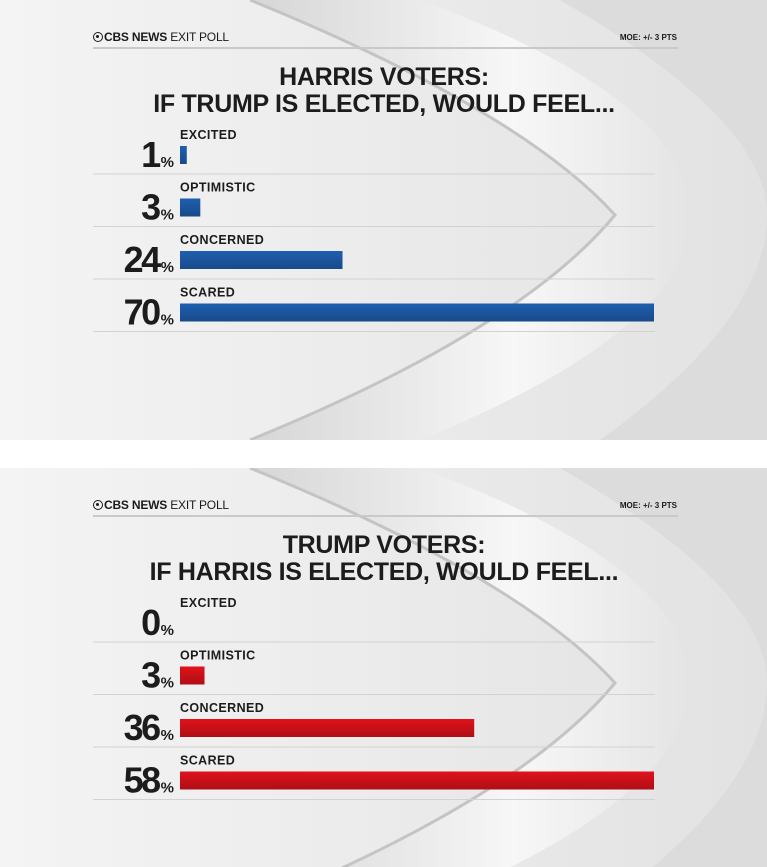 This screenshot has height=867, width=767. I want to click on chart-title-line1: TRUMP VOTERS:, so click(384, 545).